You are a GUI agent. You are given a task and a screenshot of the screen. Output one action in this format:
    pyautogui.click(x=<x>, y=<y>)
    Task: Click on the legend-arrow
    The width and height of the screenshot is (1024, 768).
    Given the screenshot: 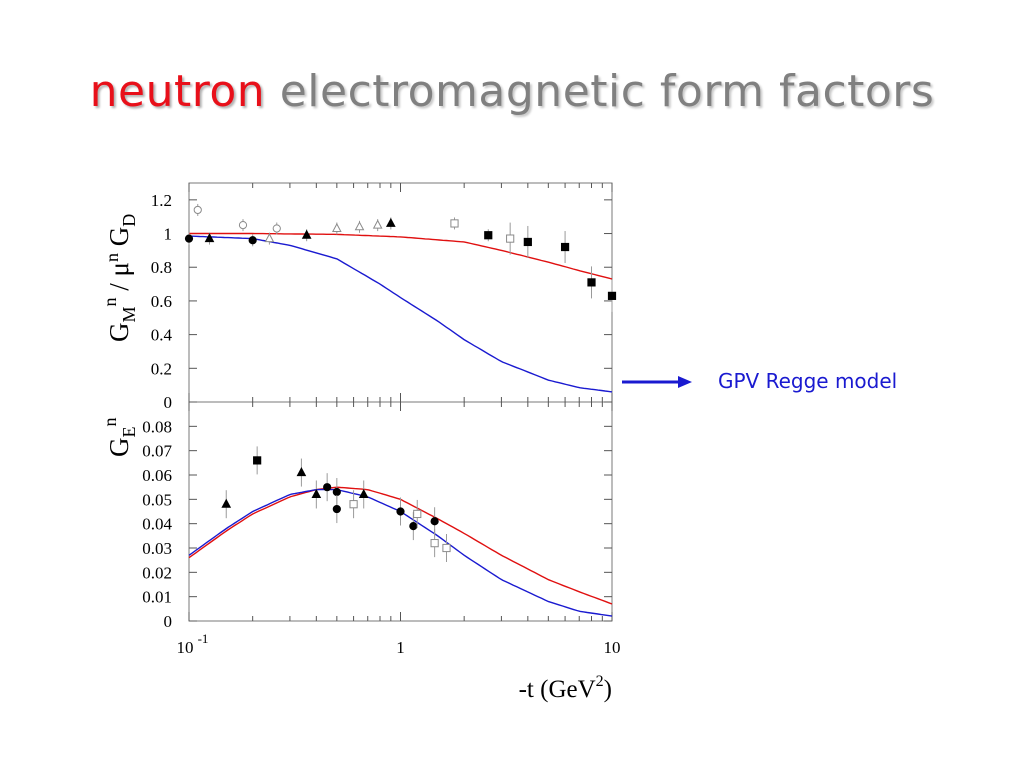 What is the action you would take?
    pyautogui.click(x=657, y=382)
    